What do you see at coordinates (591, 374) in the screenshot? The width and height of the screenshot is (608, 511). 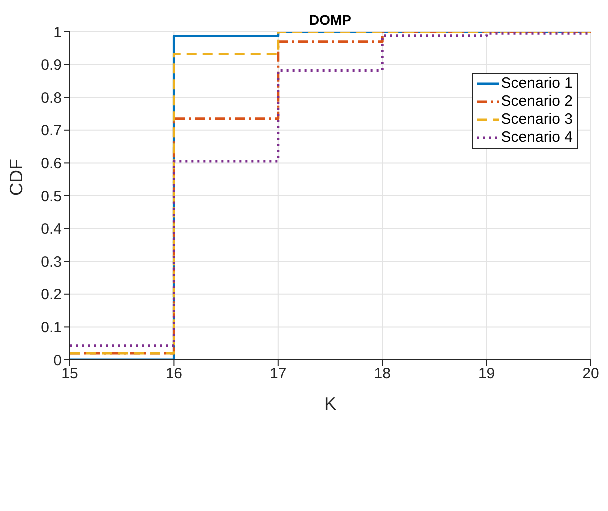 I see `x-tick-label: 20` at bounding box center [591, 374].